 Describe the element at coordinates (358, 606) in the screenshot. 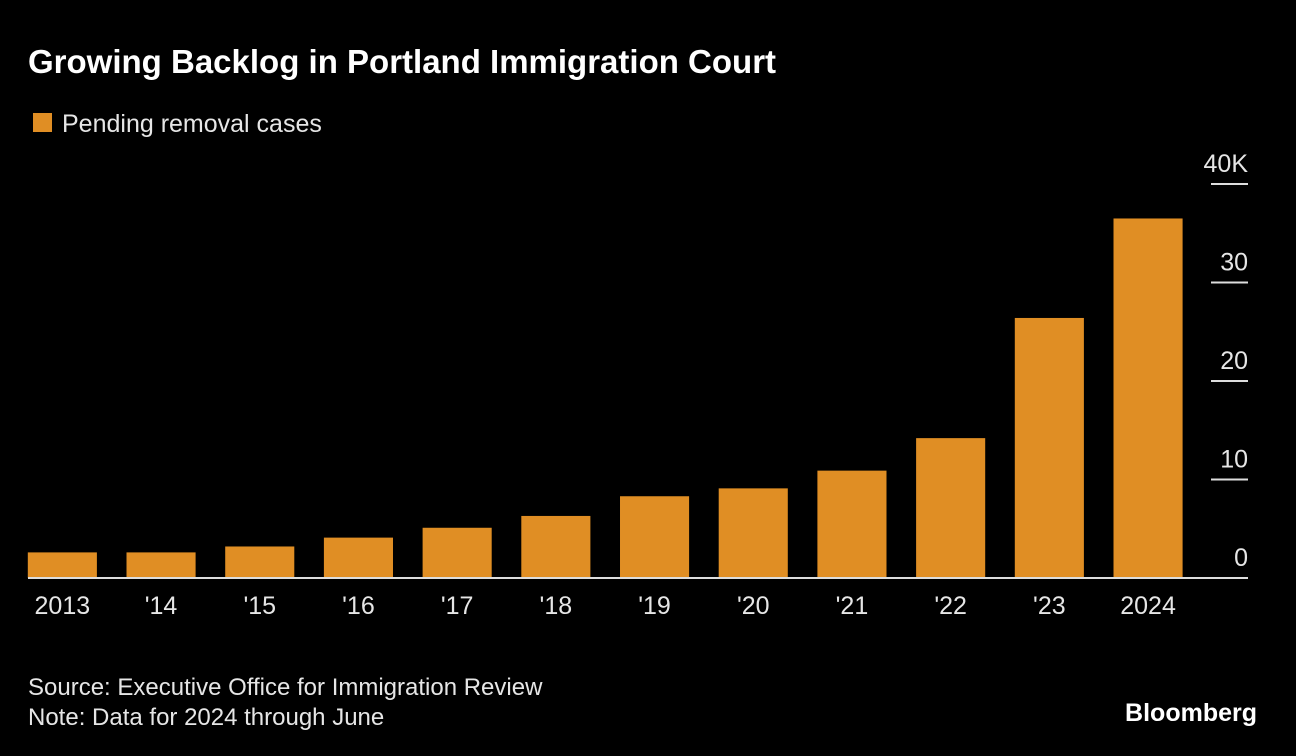

I see `x-tick-label: '16` at that location.